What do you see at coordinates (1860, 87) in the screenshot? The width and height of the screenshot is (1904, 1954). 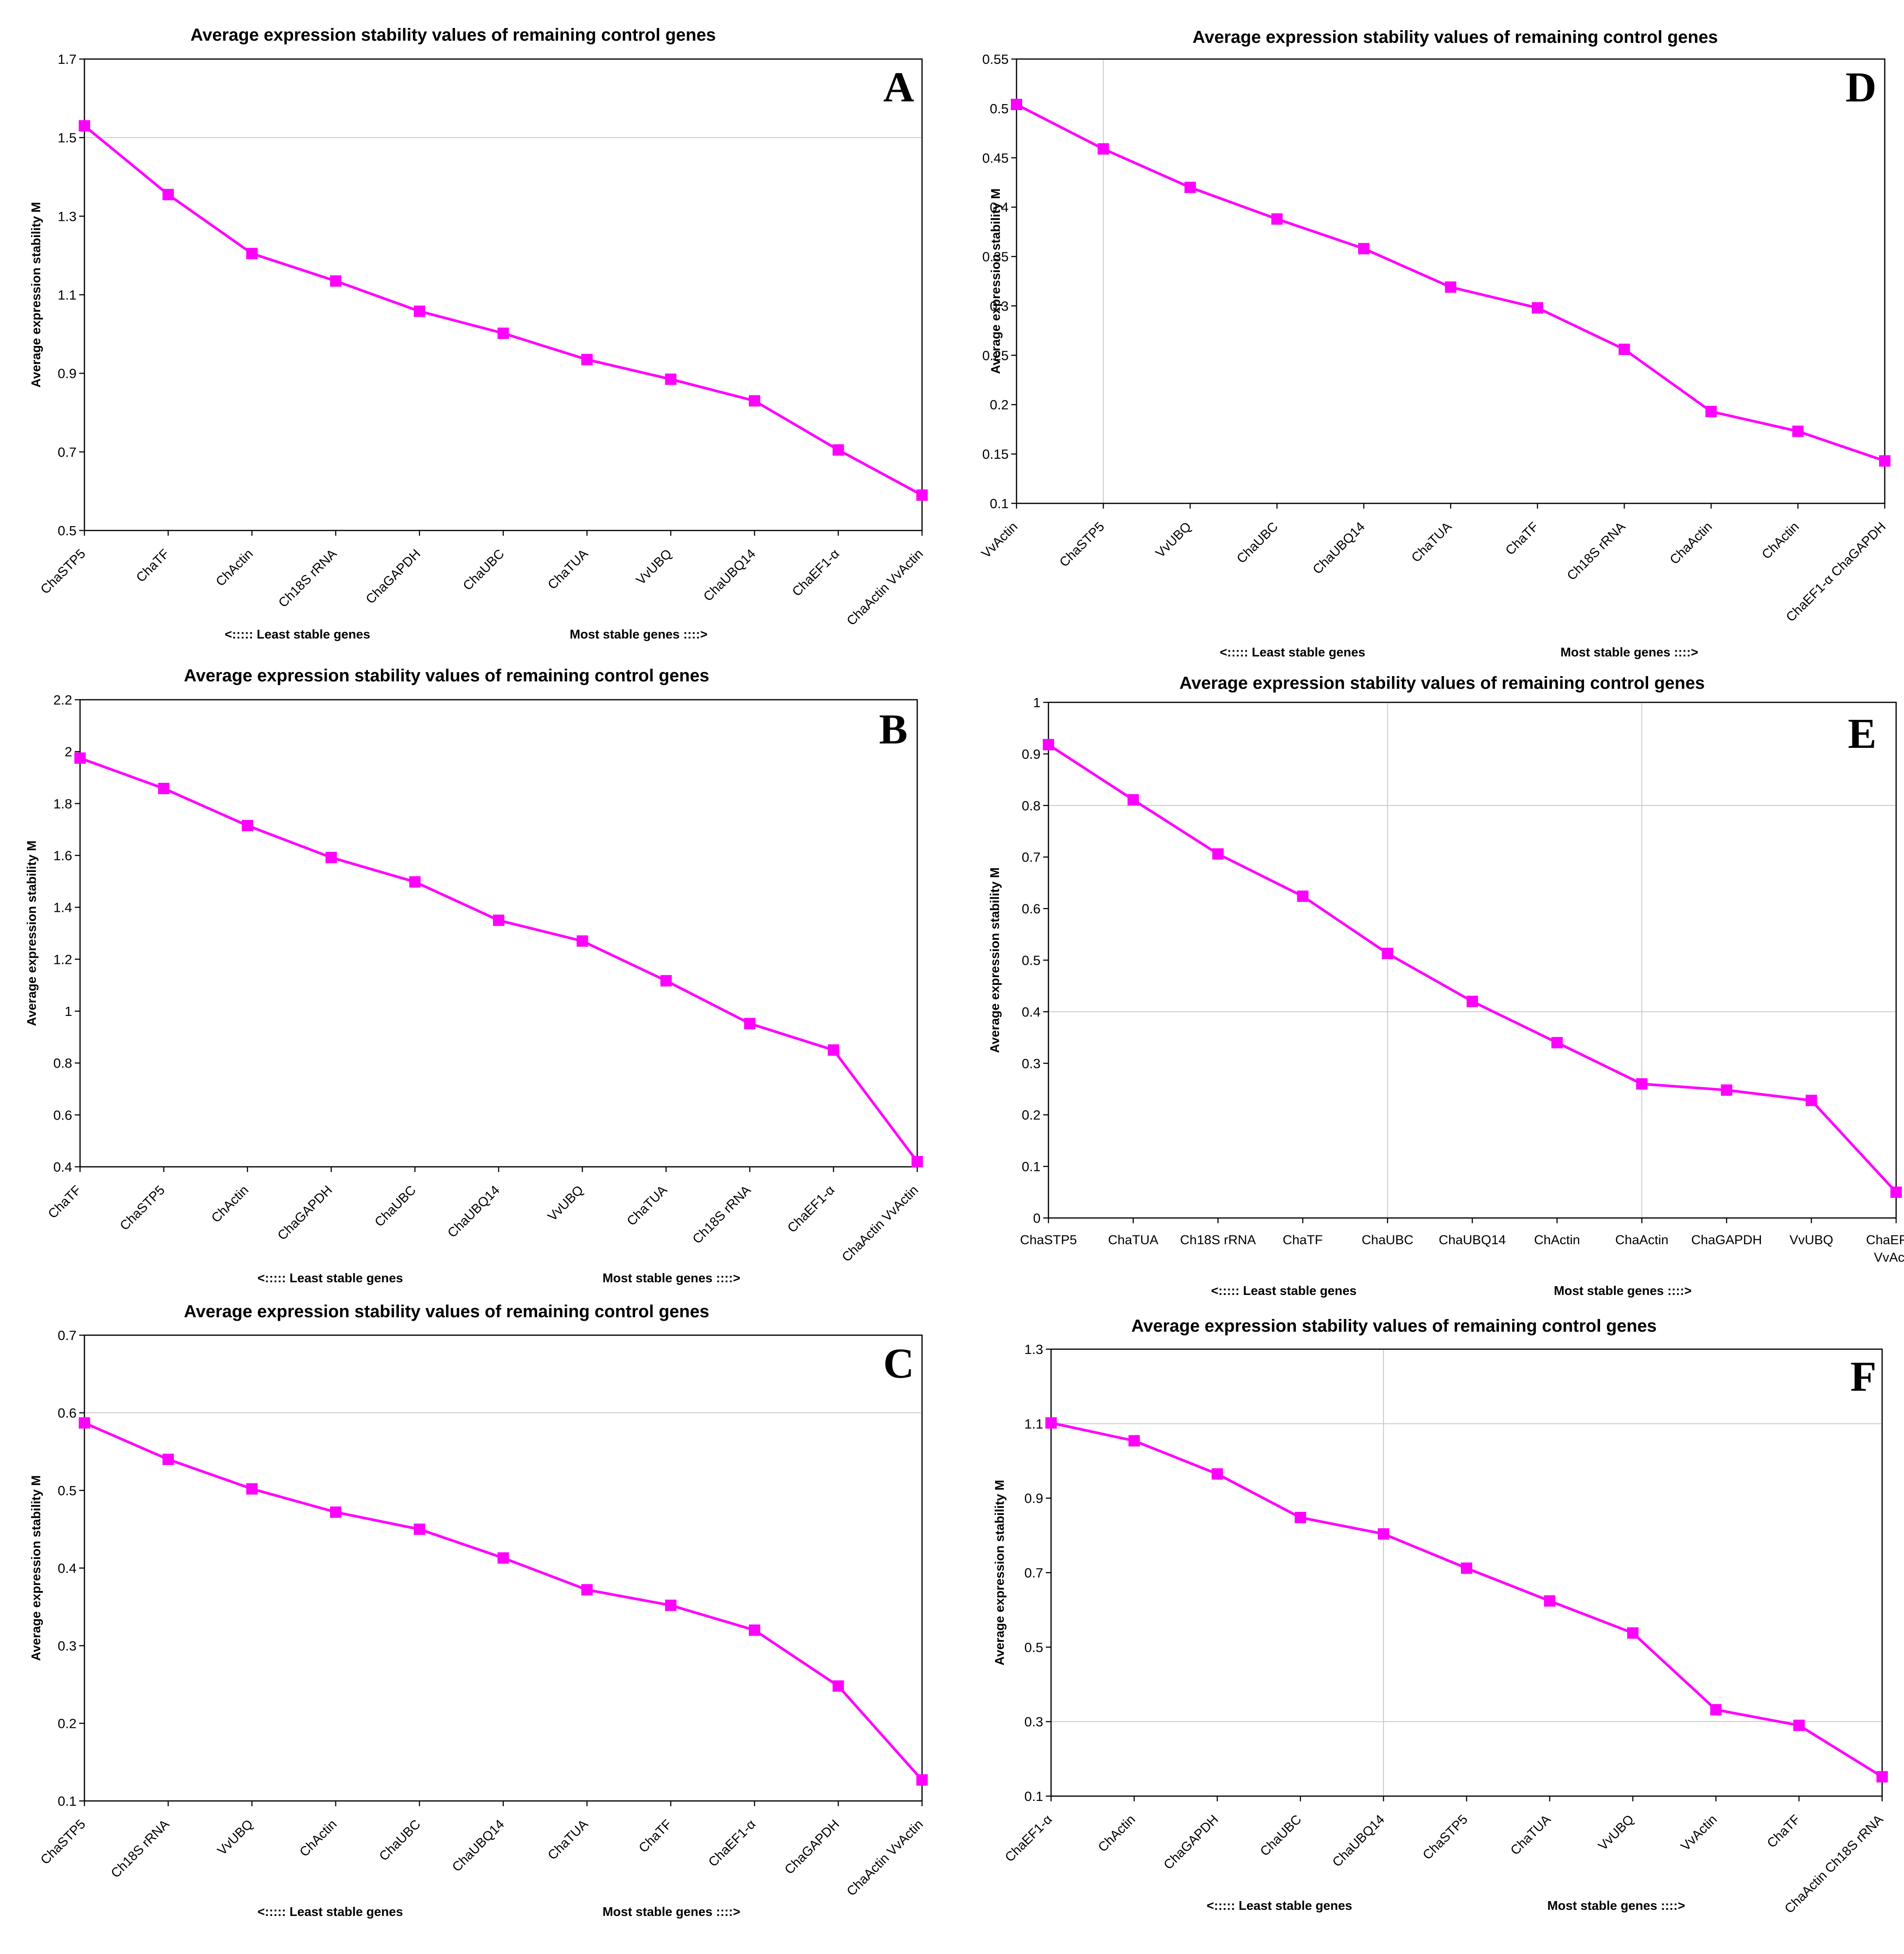 I see `panel-letter: D` at bounding box center [1860, 87].